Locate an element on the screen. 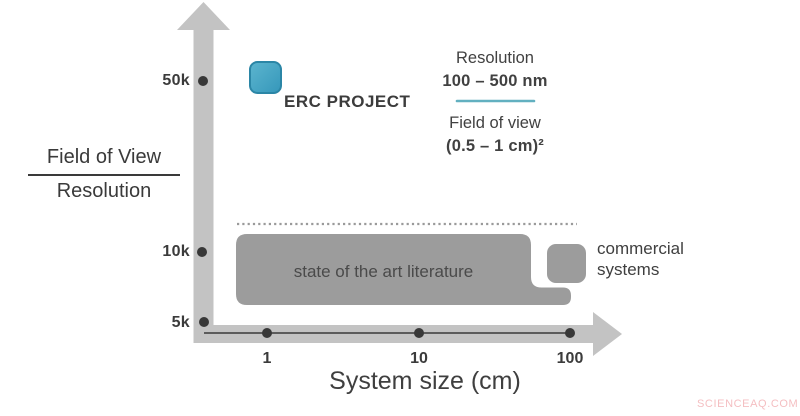 This screenshot has height=416, width=800. legend-fov-value: (0.5 – 1 cm)² is located at coordinates (495, 146).